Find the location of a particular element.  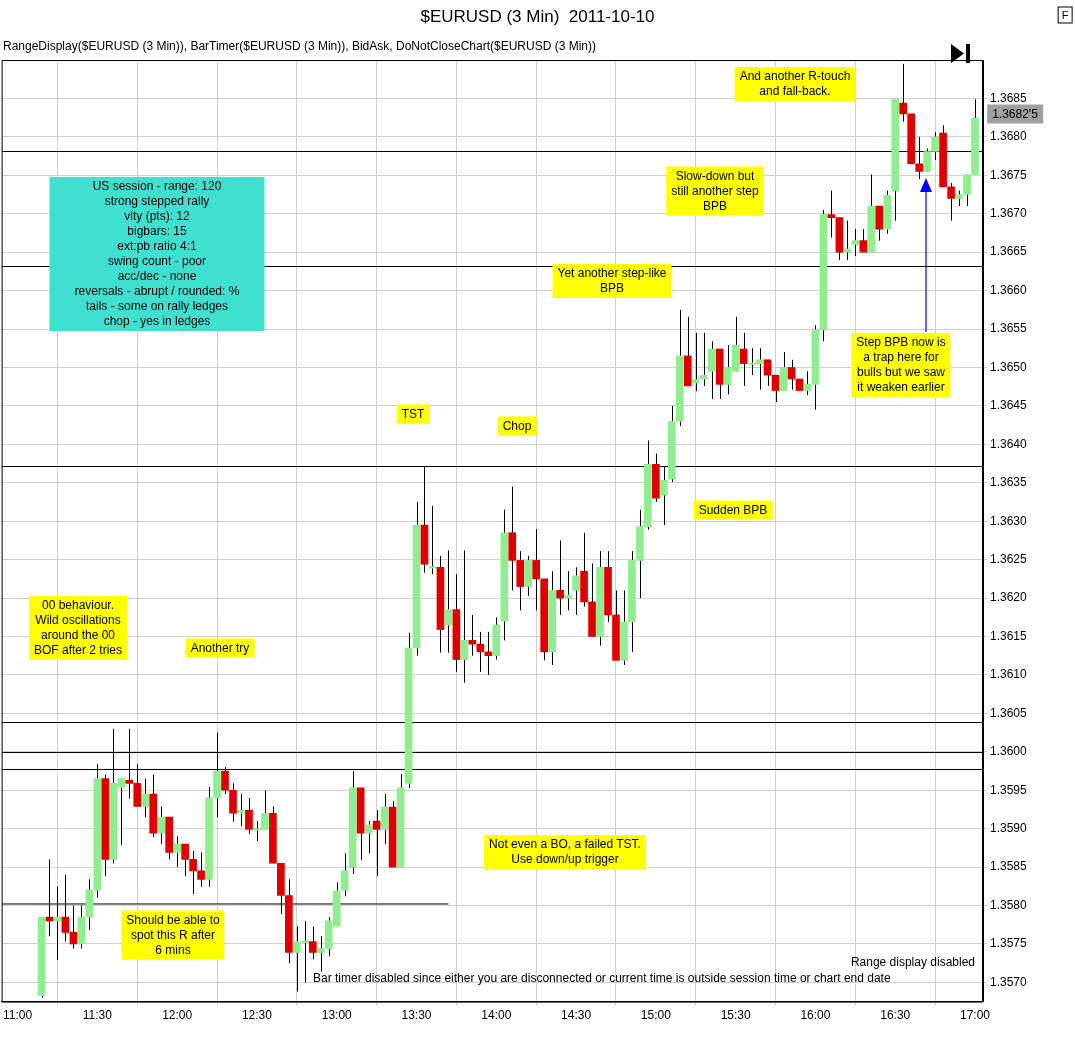

x-tick-label: 16:00 is located at coordinates (815, 1015).